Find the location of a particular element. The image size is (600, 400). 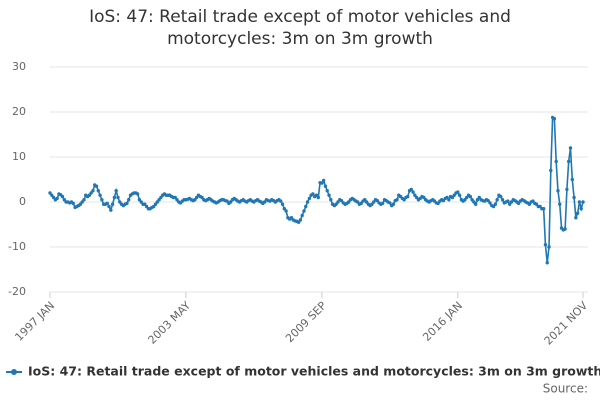

y-tick-label: 30 is located at coordinates (19, 66).